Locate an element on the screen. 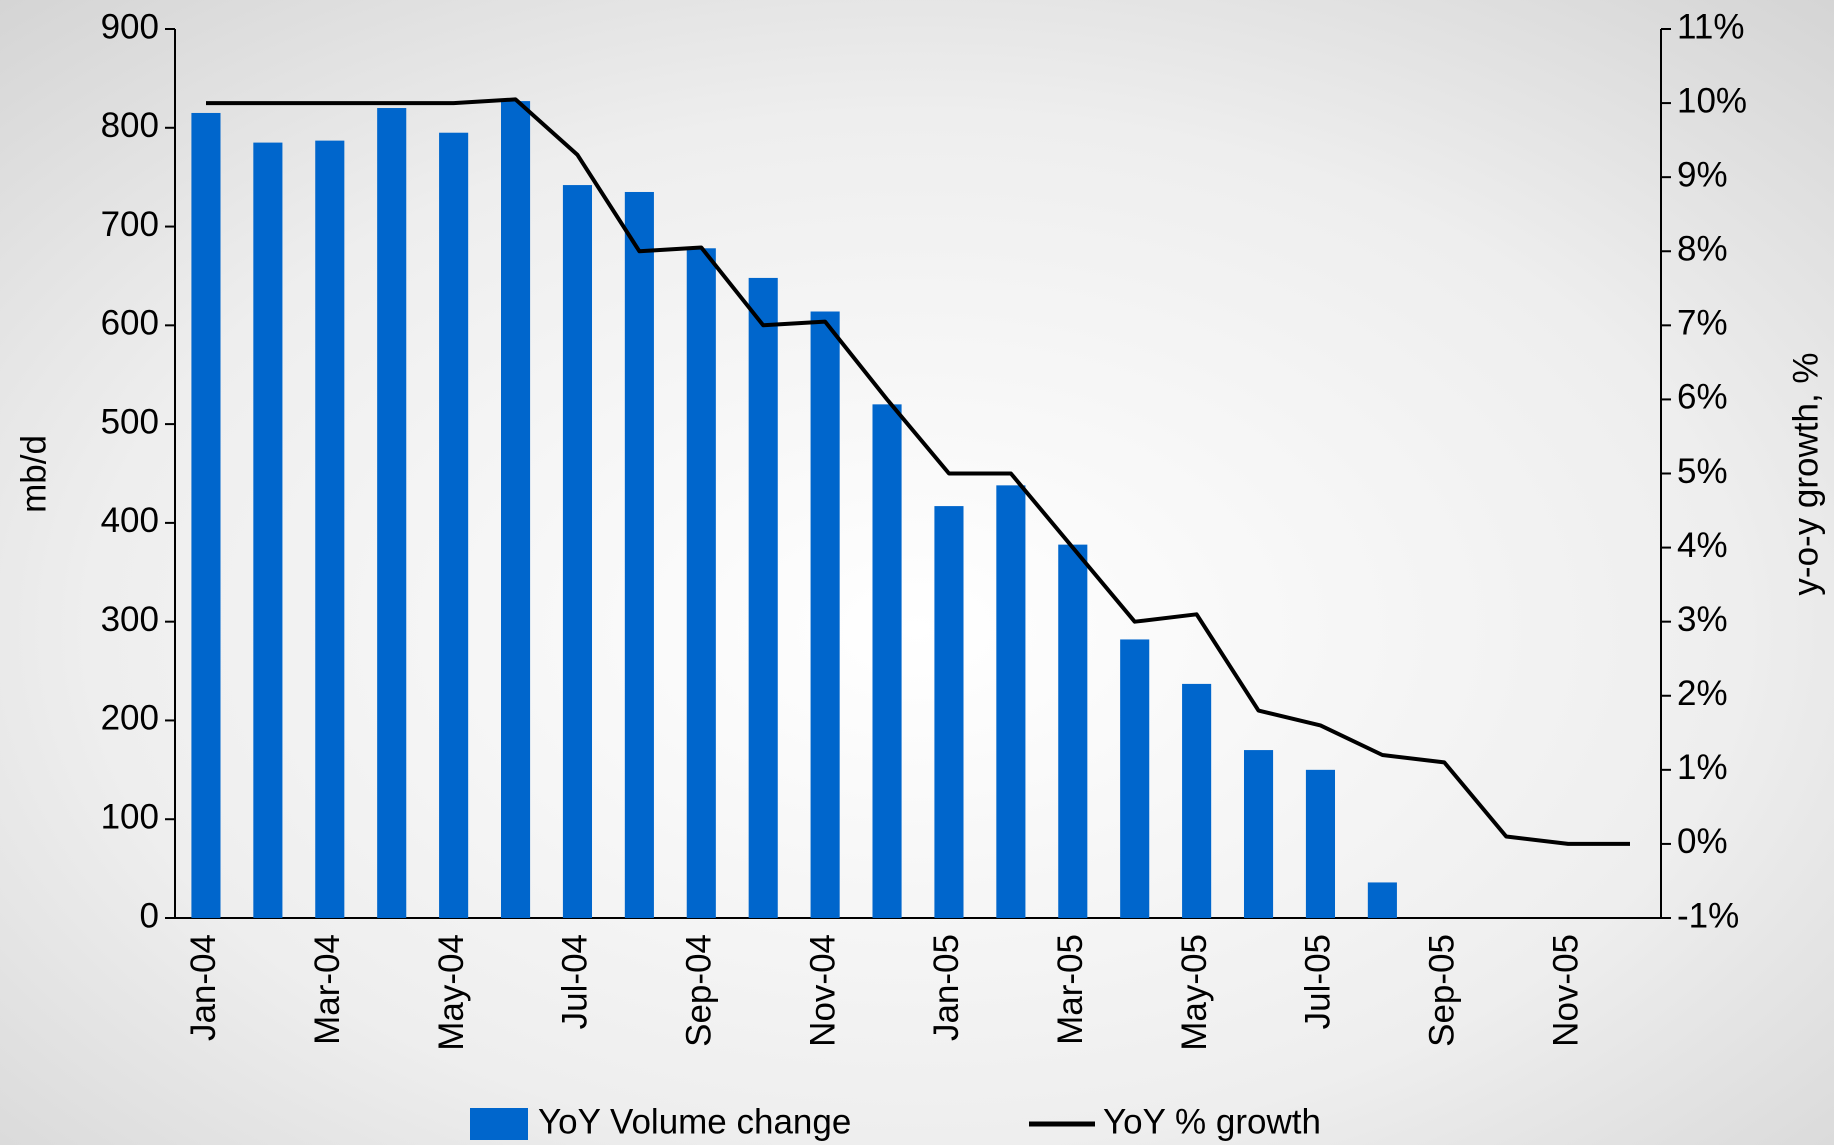  y2-tick-label: 9% is located at coordinates (1702, 174).